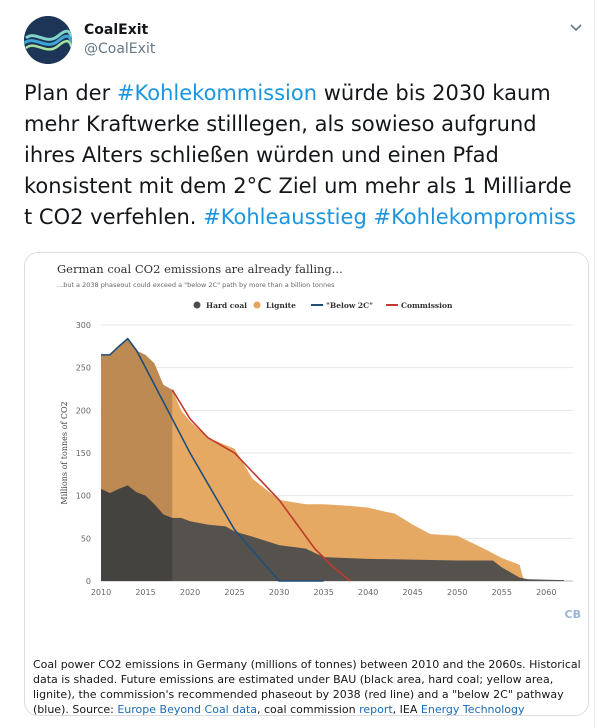  I want to click on avatar, so click(48, 40).